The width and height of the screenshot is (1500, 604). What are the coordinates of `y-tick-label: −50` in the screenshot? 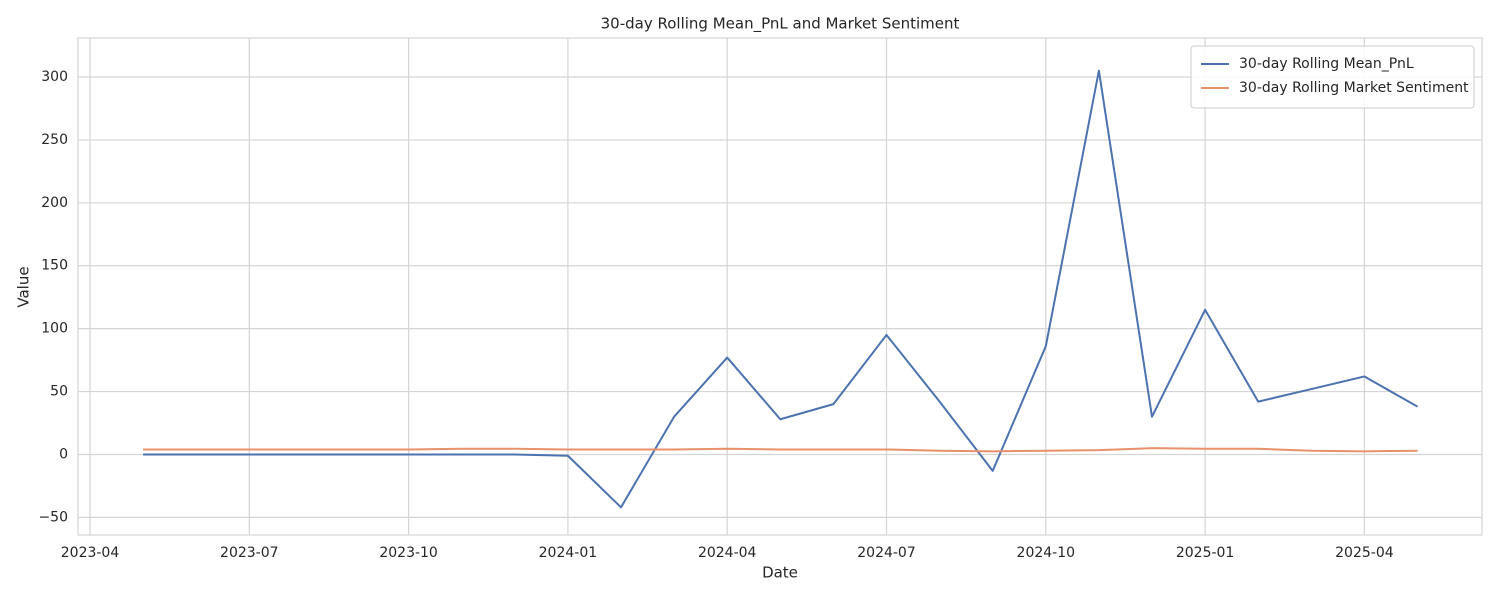 It's located at (53, 517).